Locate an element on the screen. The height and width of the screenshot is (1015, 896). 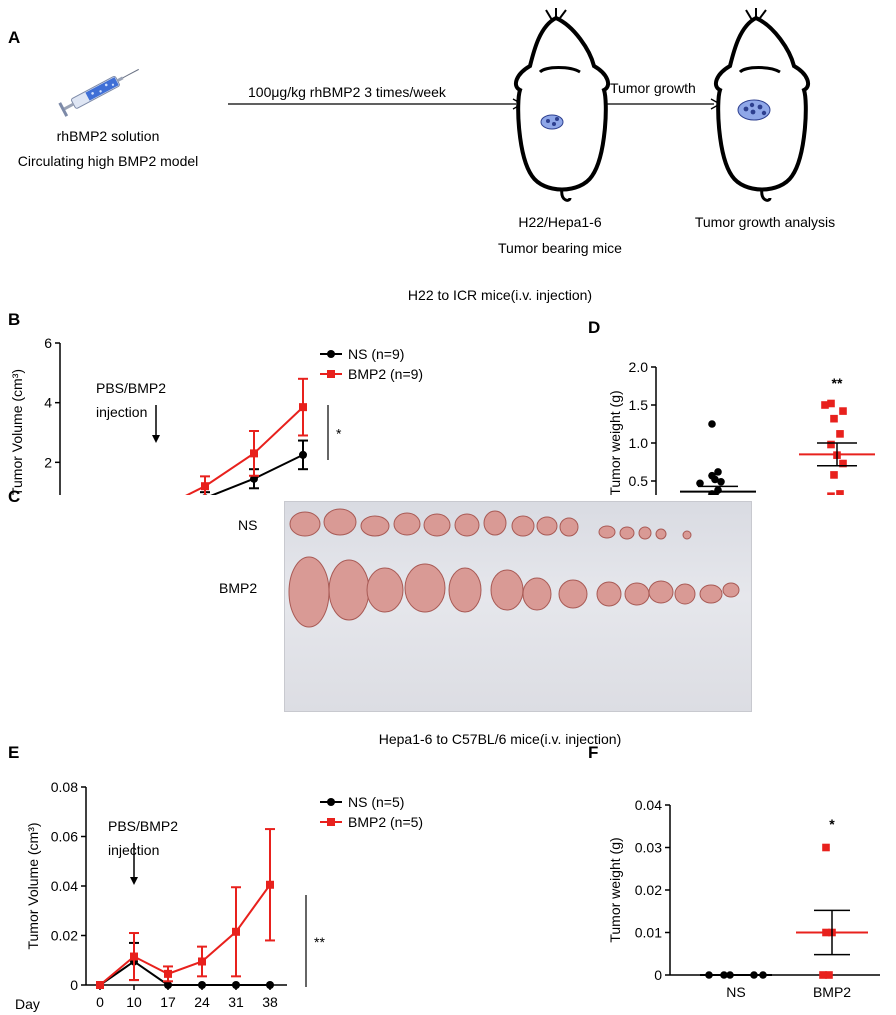
x-axis-label: Day is located at coordinates (27, 1004).